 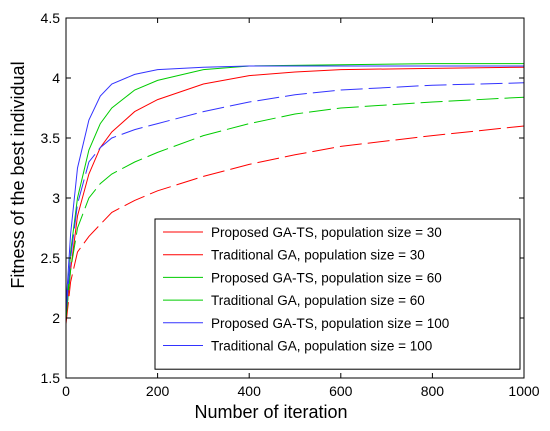 What do you see at coordinates (56, 198) in the screenshot?
I see `y-tick-label: 3` at bounding box center [56, 198].